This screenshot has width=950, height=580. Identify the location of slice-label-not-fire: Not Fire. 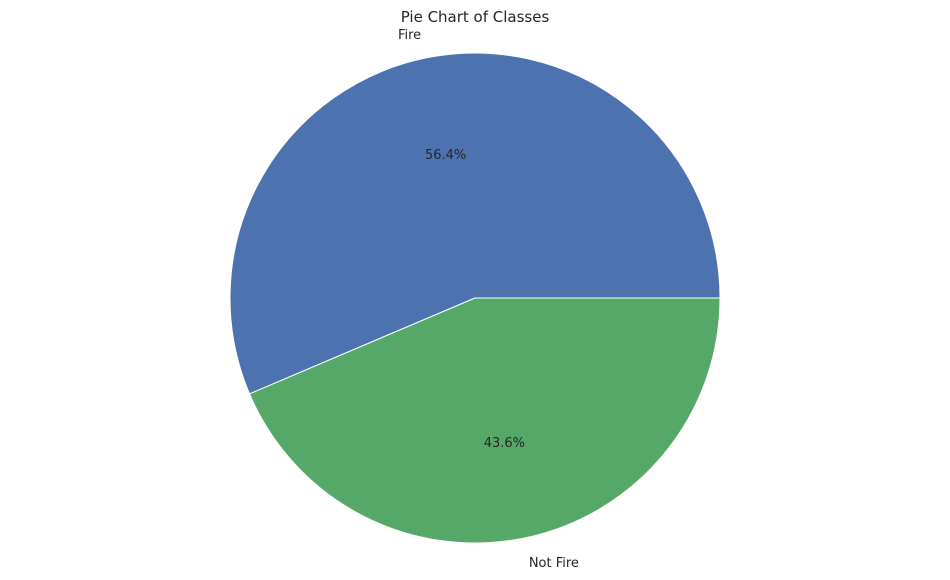
(554, 563).